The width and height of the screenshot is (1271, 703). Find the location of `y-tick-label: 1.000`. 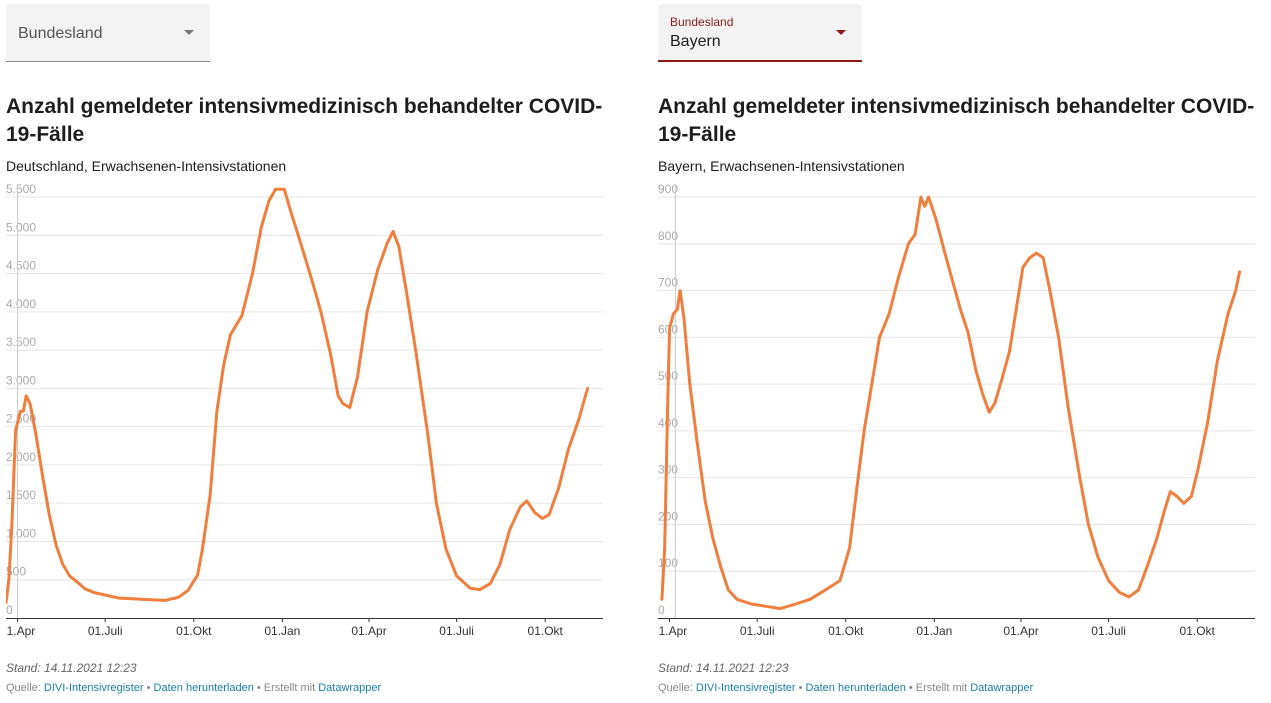

y-tick-label: 1.000 is located at coordinates (21, 533).